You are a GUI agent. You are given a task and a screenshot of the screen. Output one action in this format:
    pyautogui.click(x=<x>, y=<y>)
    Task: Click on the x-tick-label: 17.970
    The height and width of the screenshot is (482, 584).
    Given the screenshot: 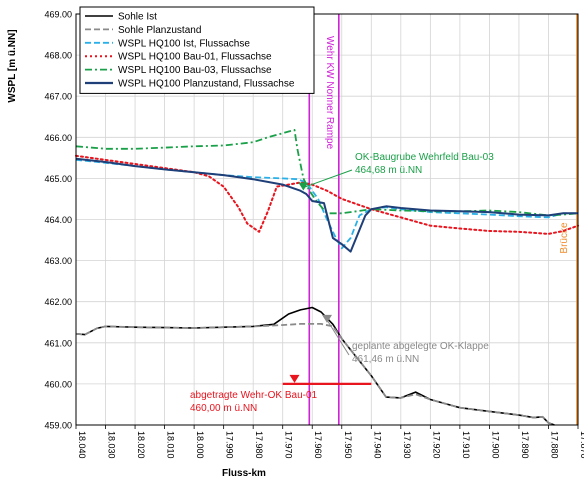 What is the action you would take?
    pyautogui.click(x=289, y=445)
    